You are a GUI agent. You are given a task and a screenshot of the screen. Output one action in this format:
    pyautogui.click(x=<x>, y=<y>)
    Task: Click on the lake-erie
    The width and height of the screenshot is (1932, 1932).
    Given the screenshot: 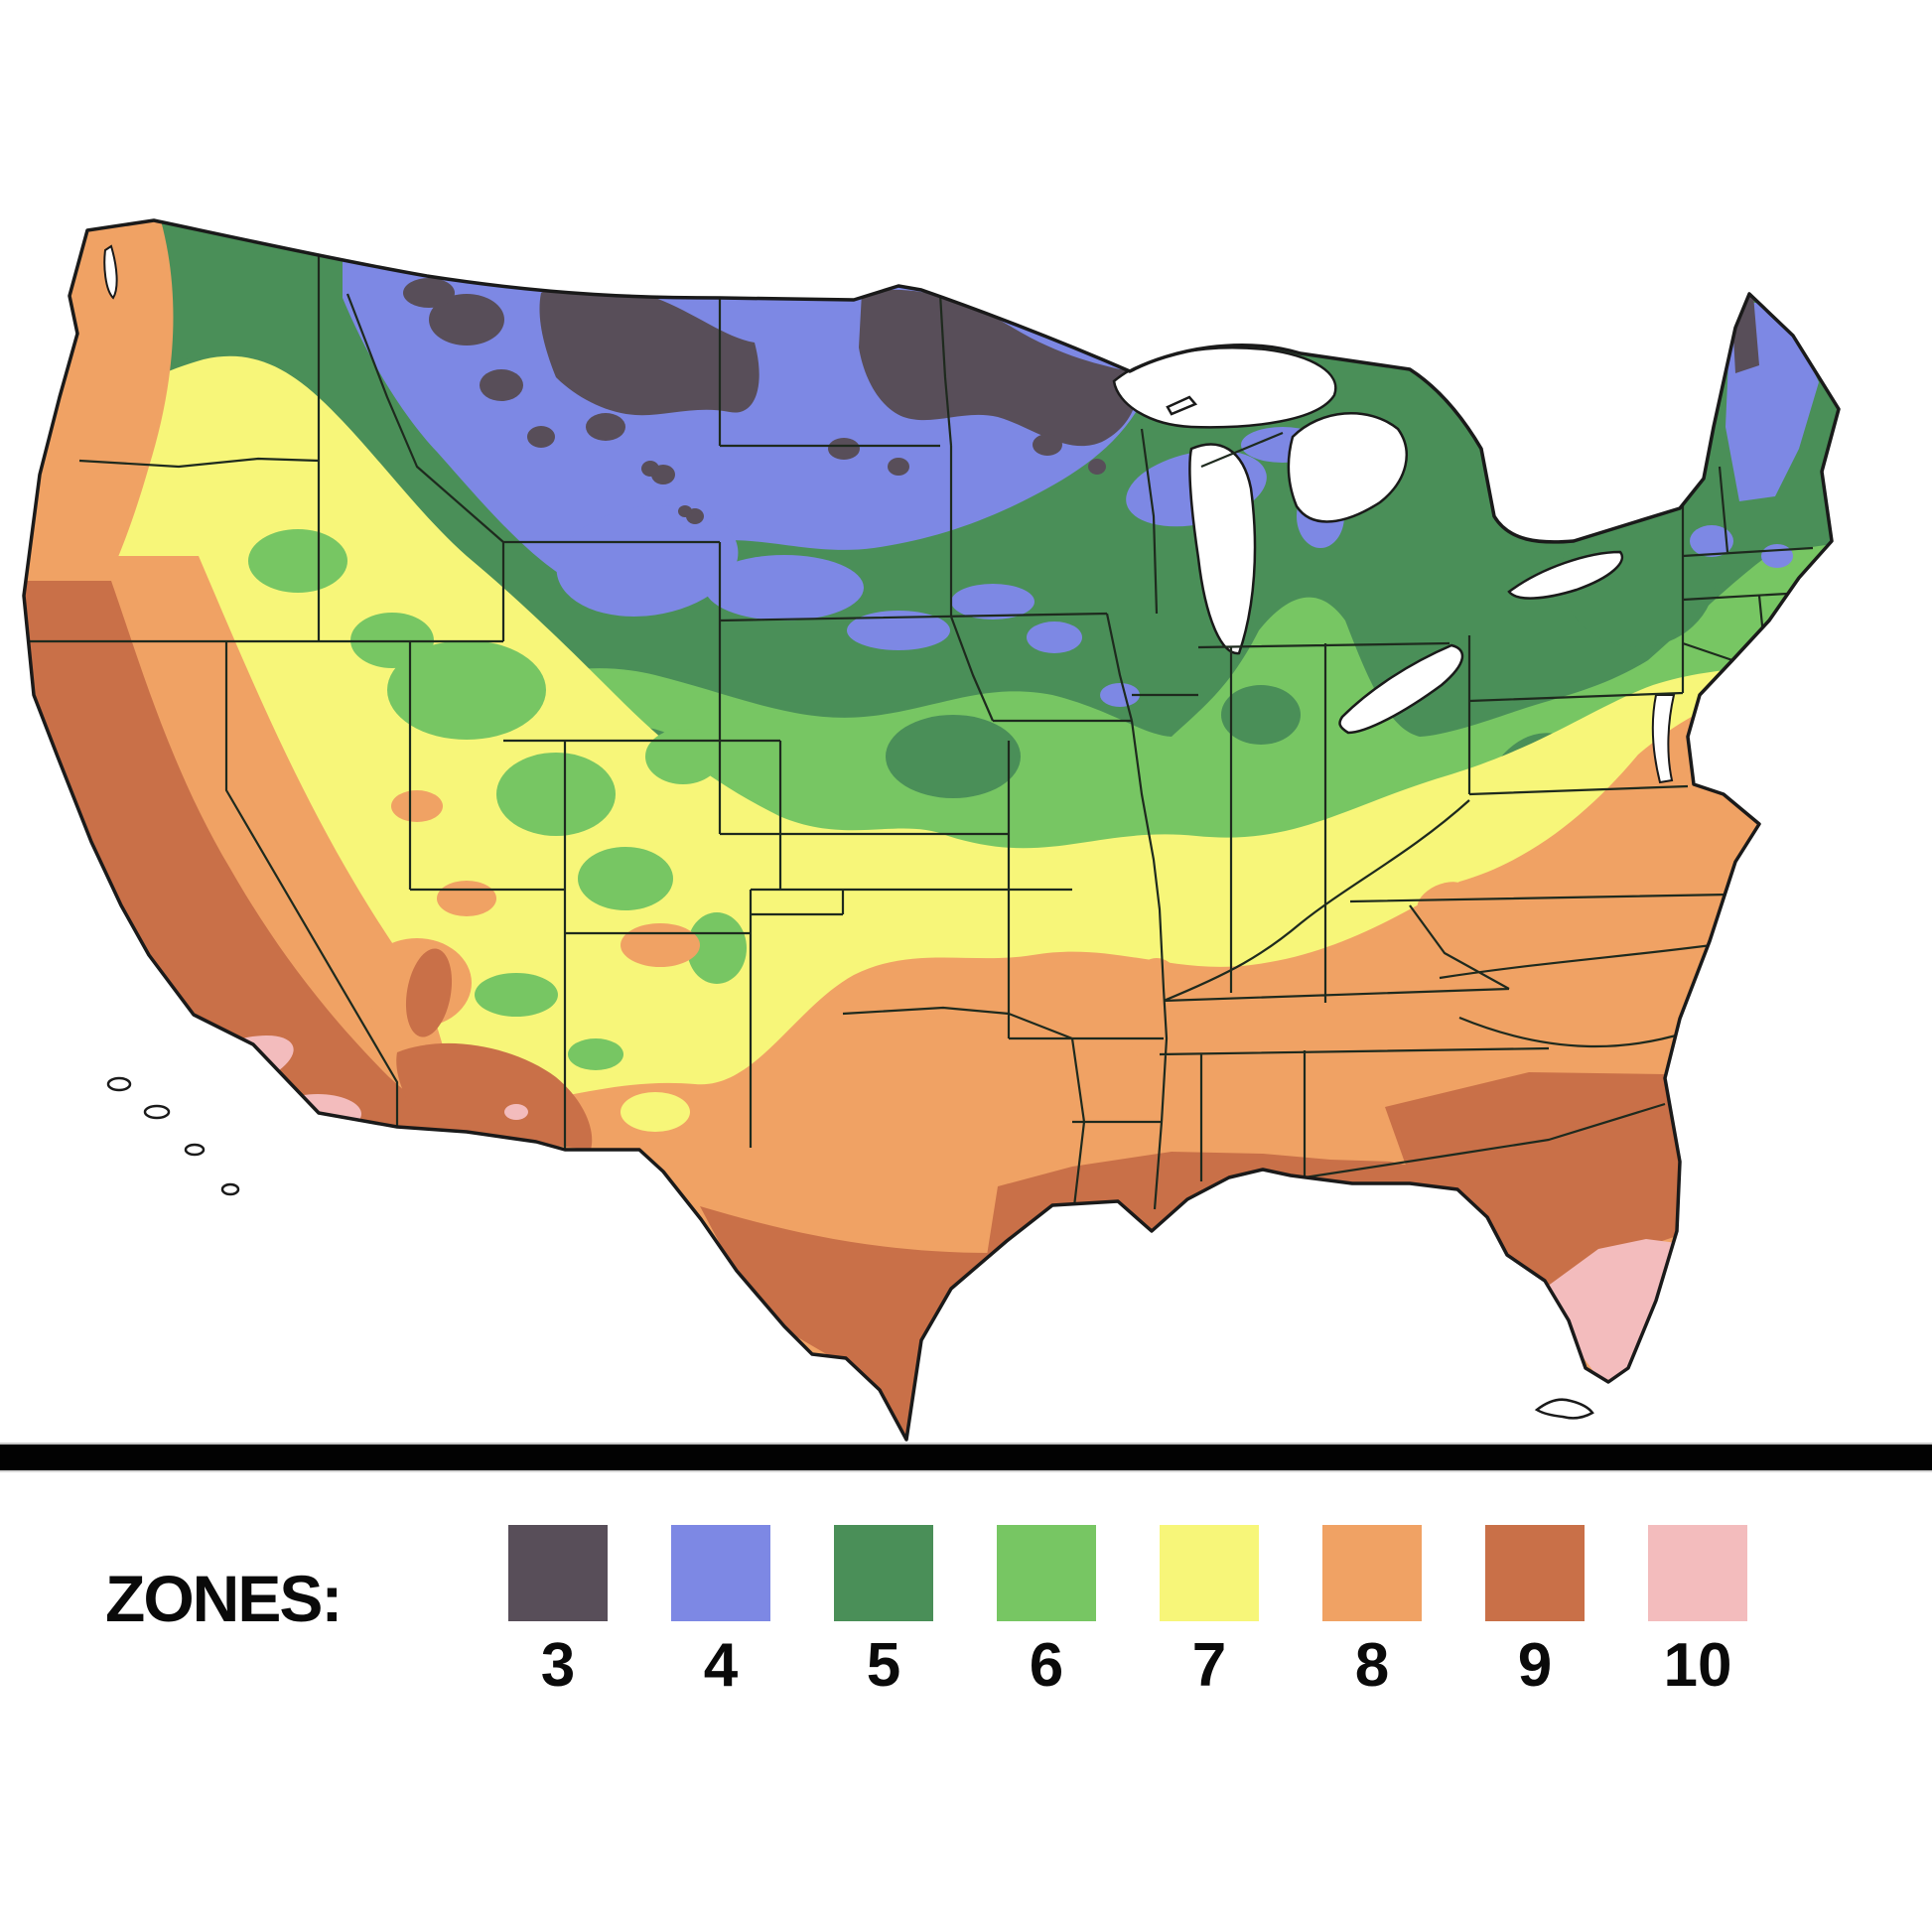 What is the action you would take?
    pyautogui.click(x=1401, y=689)
    